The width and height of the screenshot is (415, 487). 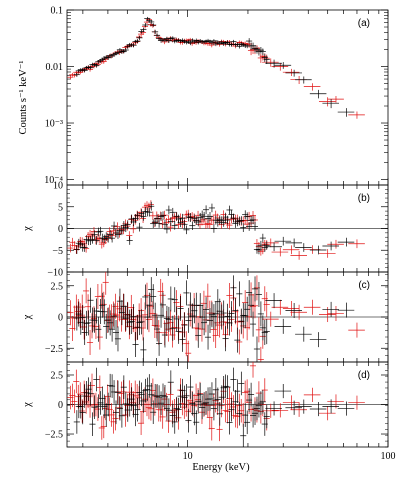 What do you see at coordinates (58, 186) in the screenshot?
I see `y-tick-label: 10` at bounding box center [58, 186].